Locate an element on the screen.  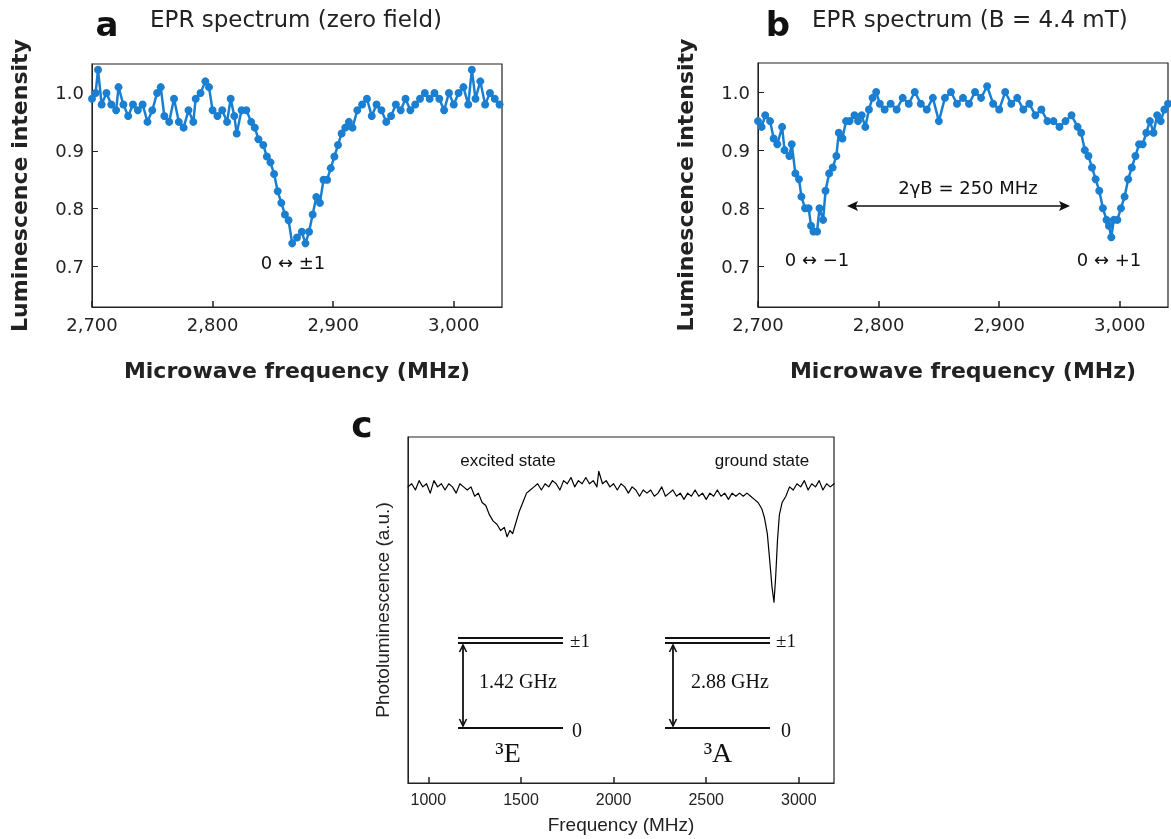
annotation: ³E is located at coordinates (508, 752).